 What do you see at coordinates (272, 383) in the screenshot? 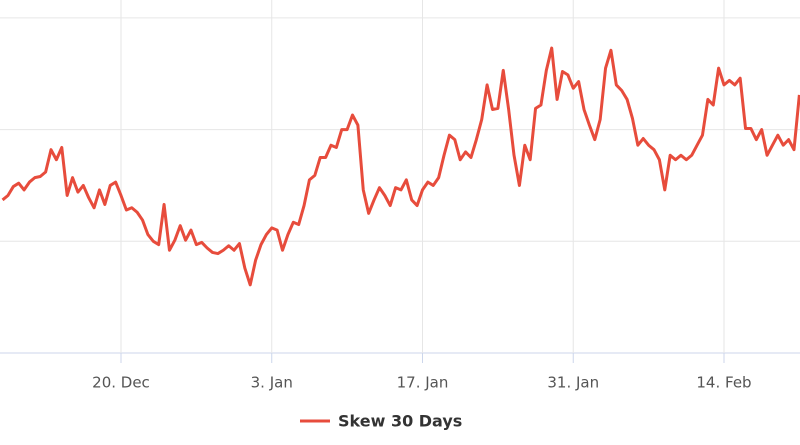
I see `x-tick-label: 3. Jan` at bounding box center [272, 383].